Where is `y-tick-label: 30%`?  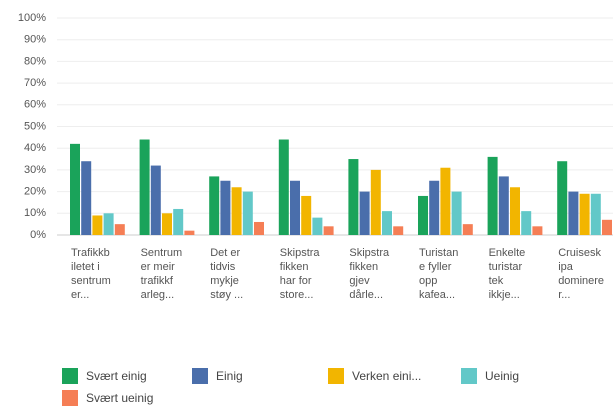
y-tick-label: 30% is located at coordinates (35, 170).